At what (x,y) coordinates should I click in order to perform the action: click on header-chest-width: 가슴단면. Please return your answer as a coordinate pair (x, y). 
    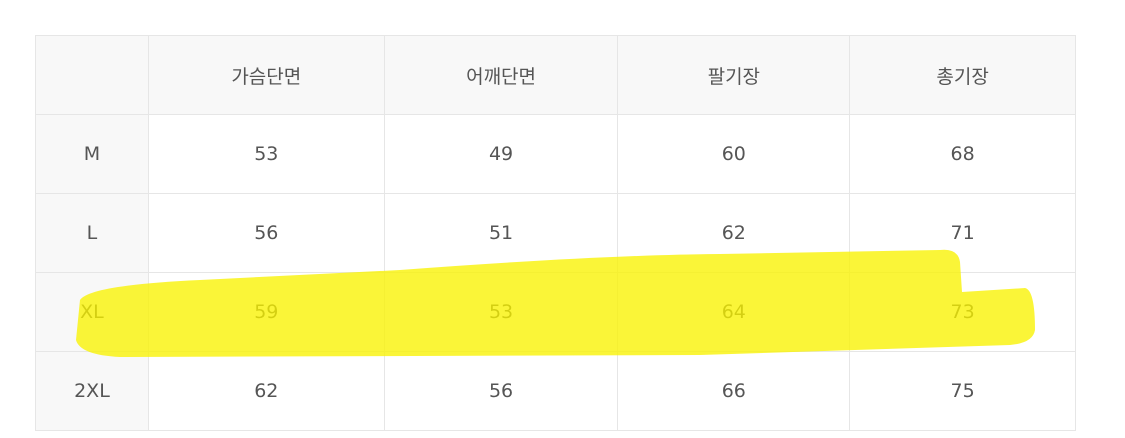
    Looking at the image, I should click on (266, 75).